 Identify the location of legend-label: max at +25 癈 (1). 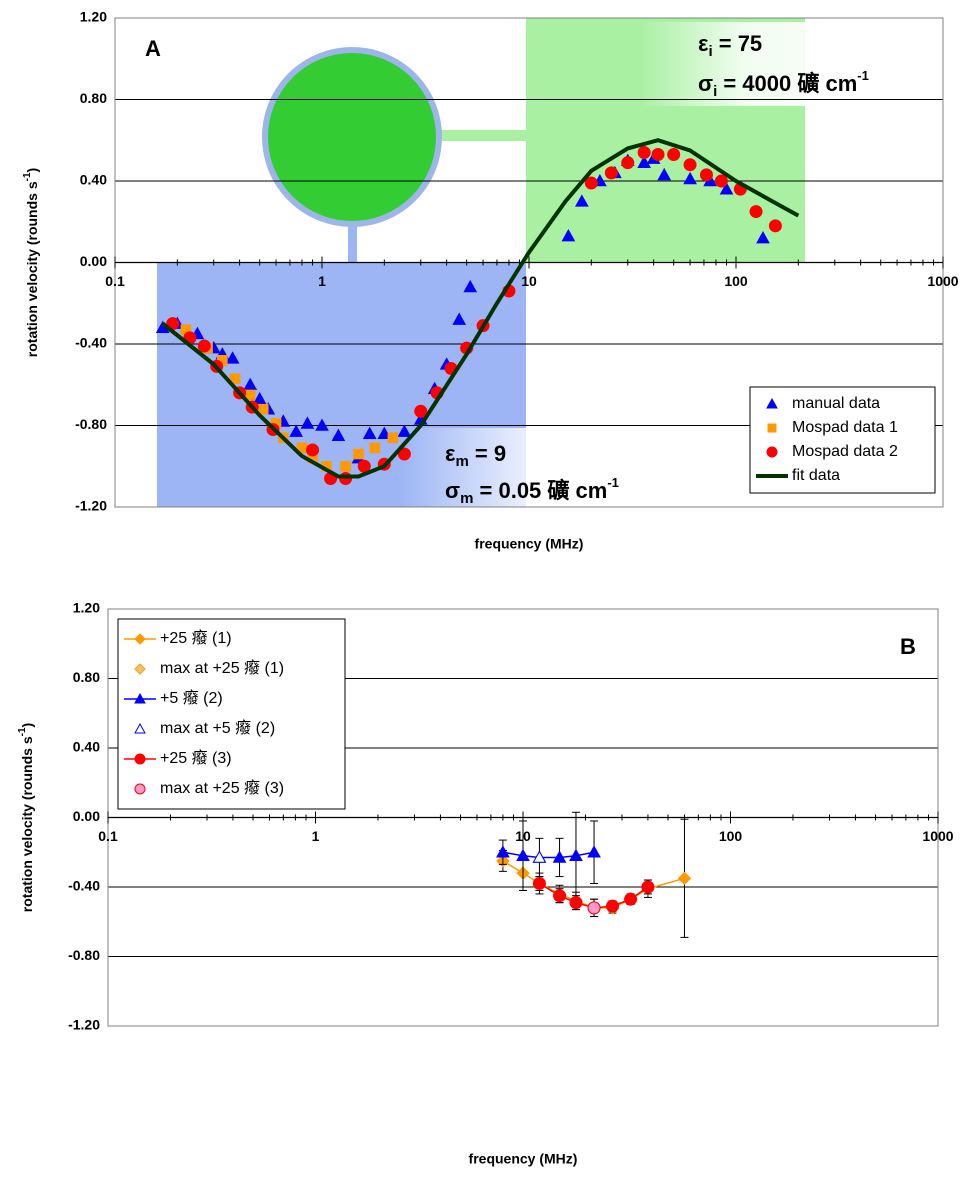
(222, 668).